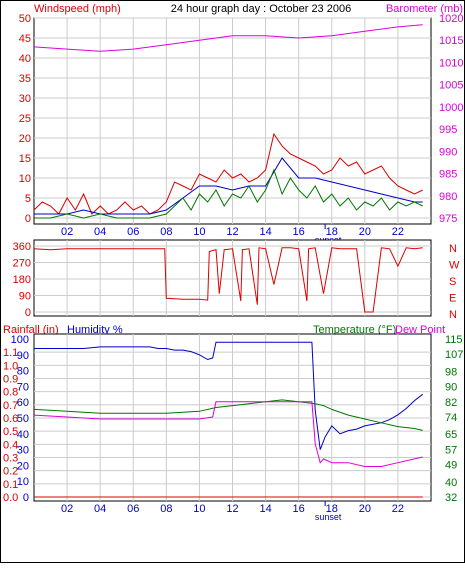  What do you see at coordinates (448, 152) in the screenshot?
I see `barometer-tick-label: 990` at bounding box center [448, 152].